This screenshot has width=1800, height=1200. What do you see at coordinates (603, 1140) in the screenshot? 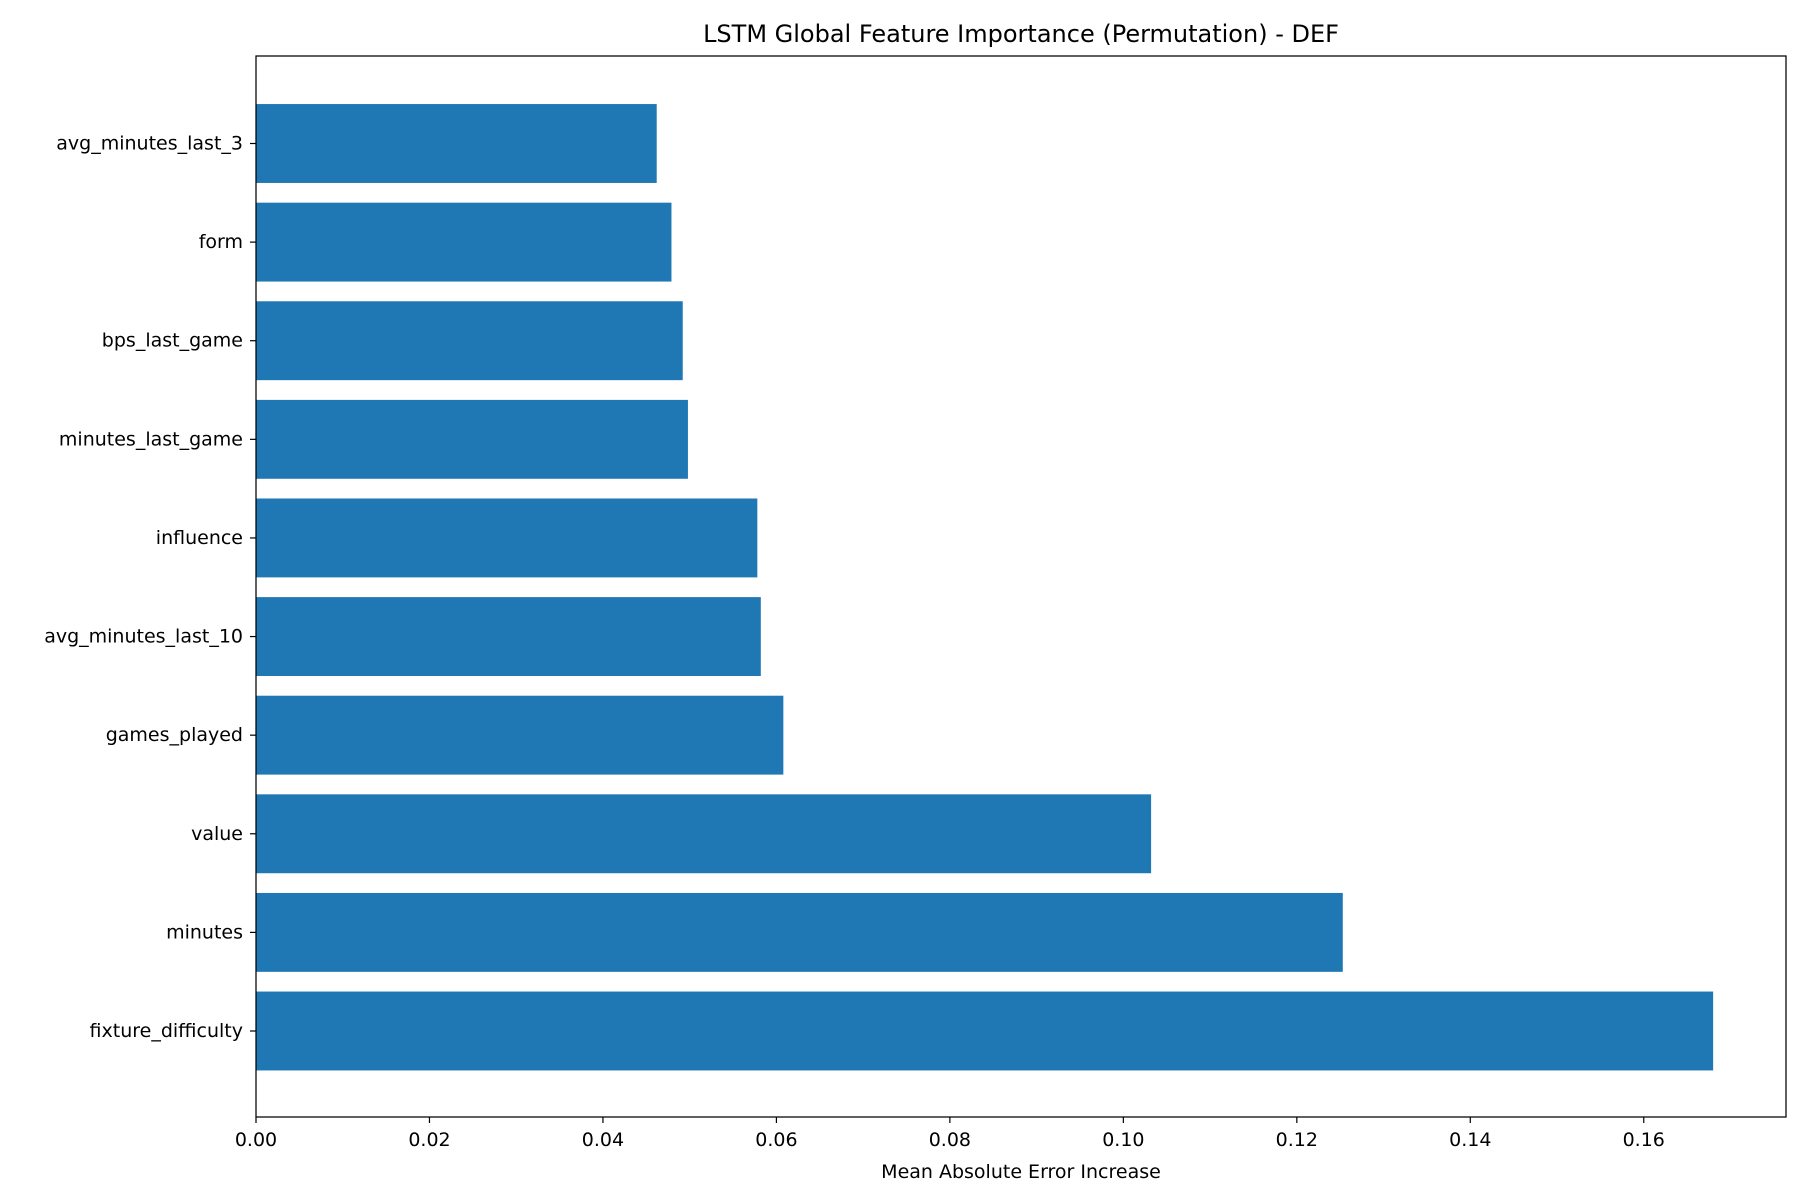
I see `x-tick-label: 0.04` at bounding box center [603, 1140].